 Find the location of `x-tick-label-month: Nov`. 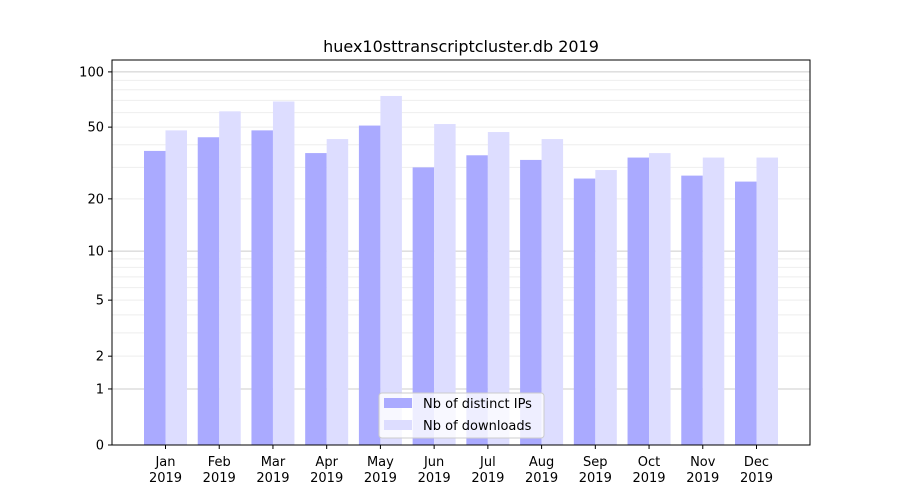

x-tick-label-month: Nov is located at coordinates (703, 462).